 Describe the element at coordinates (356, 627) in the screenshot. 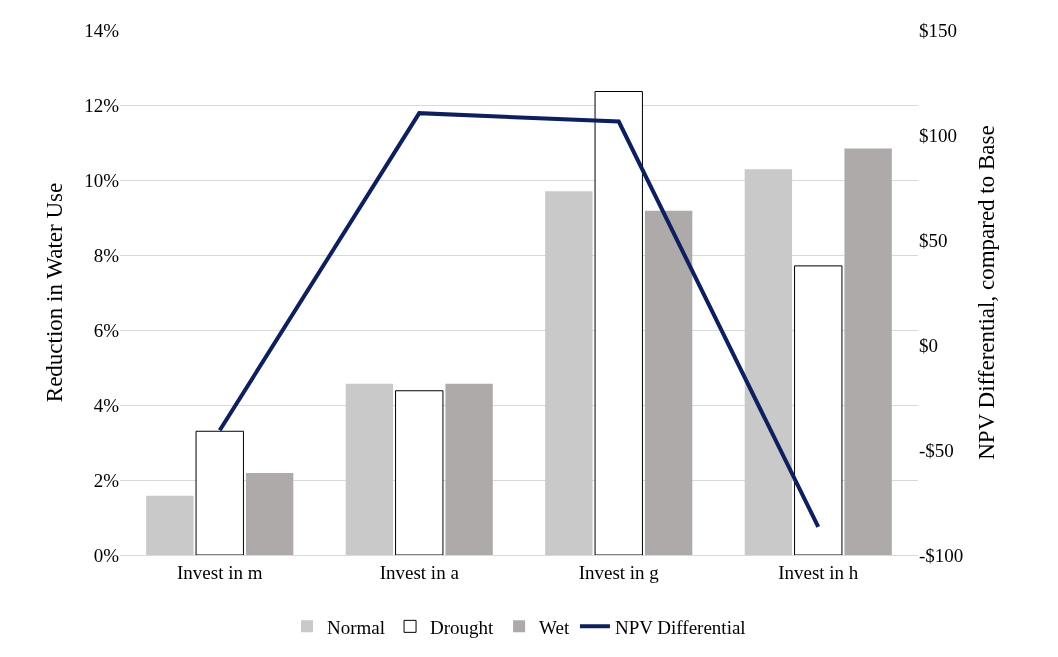

I see `legend-label: Normal` at that location.